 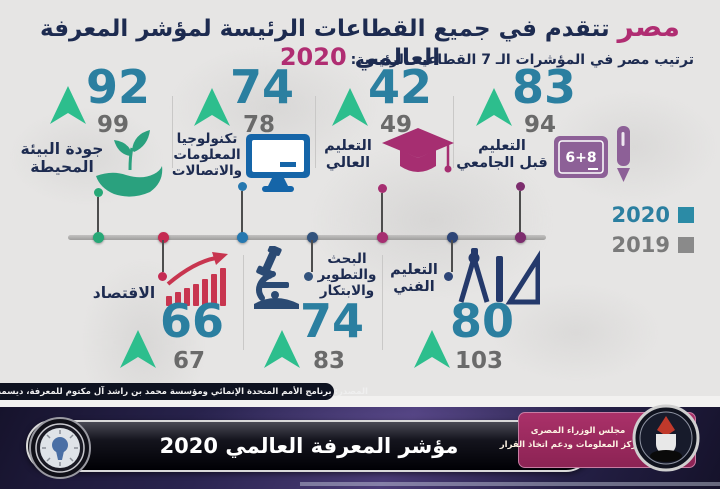 I want to click on footer-banner-text: مؤشر المعرفة العالمي 2020, so click(x=309, y=446).